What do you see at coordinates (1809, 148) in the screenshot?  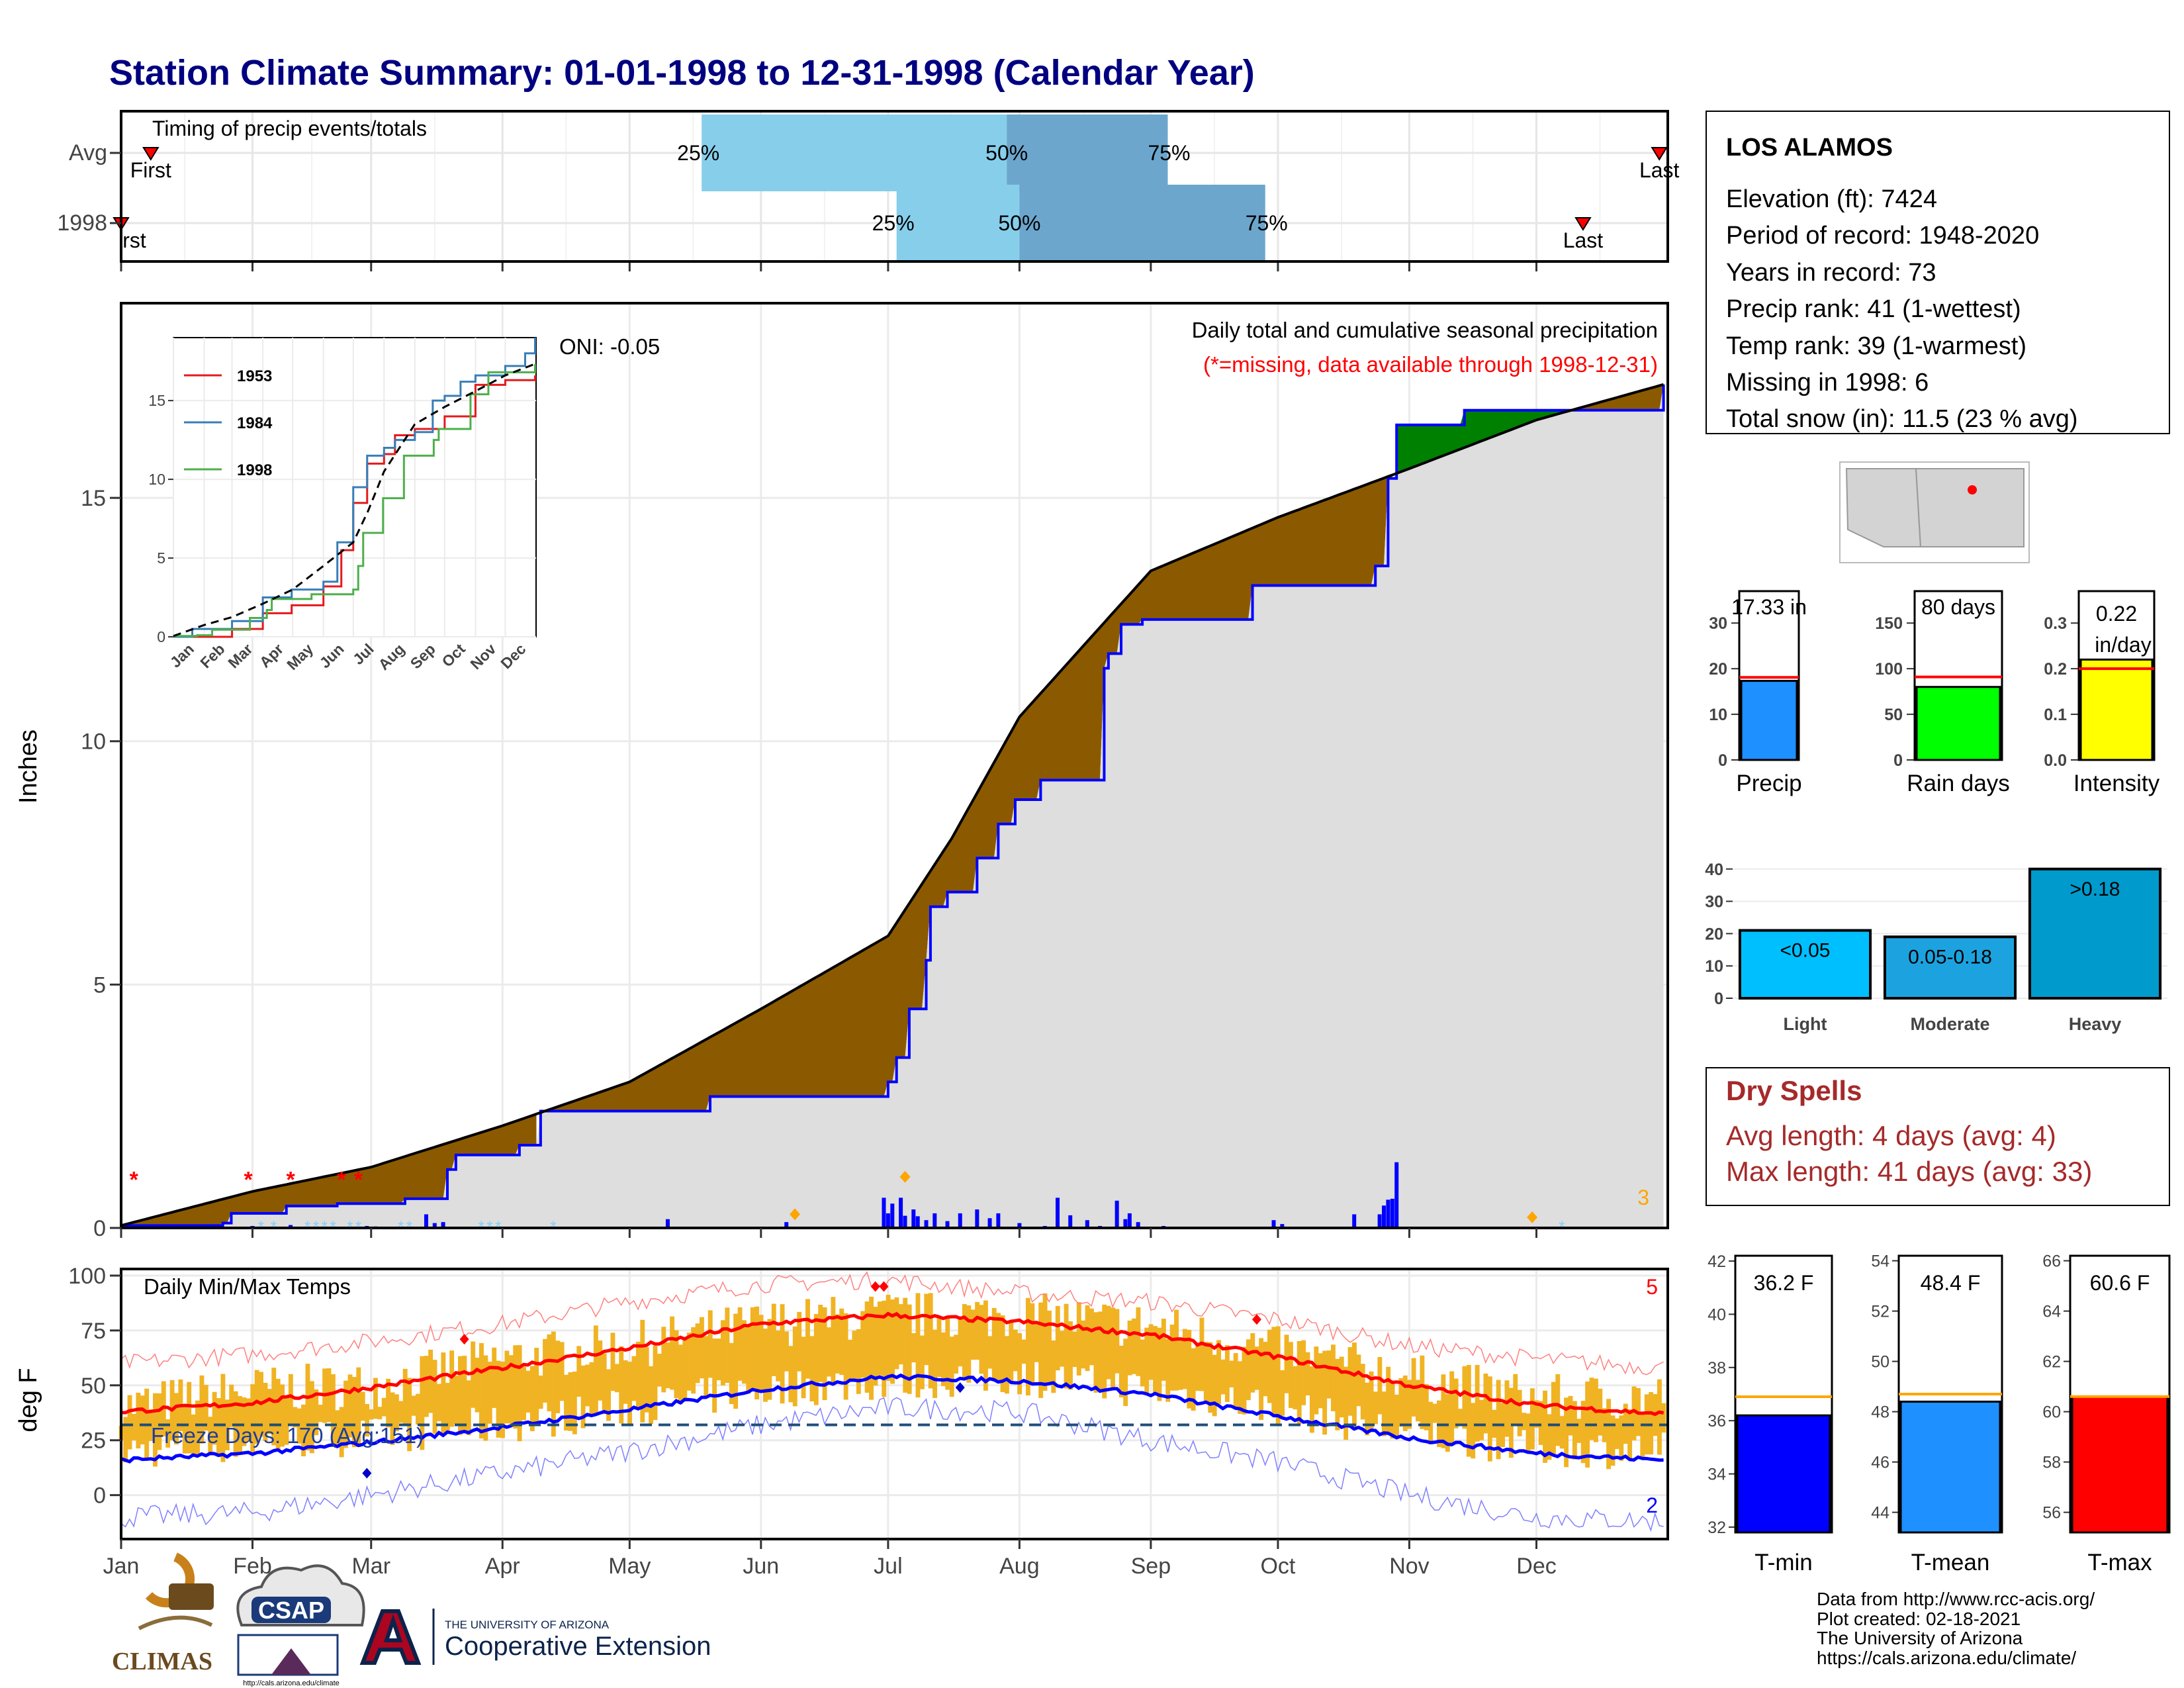 I see `station-name: LOS ALAMOS` at bounding box center [1809, 148].